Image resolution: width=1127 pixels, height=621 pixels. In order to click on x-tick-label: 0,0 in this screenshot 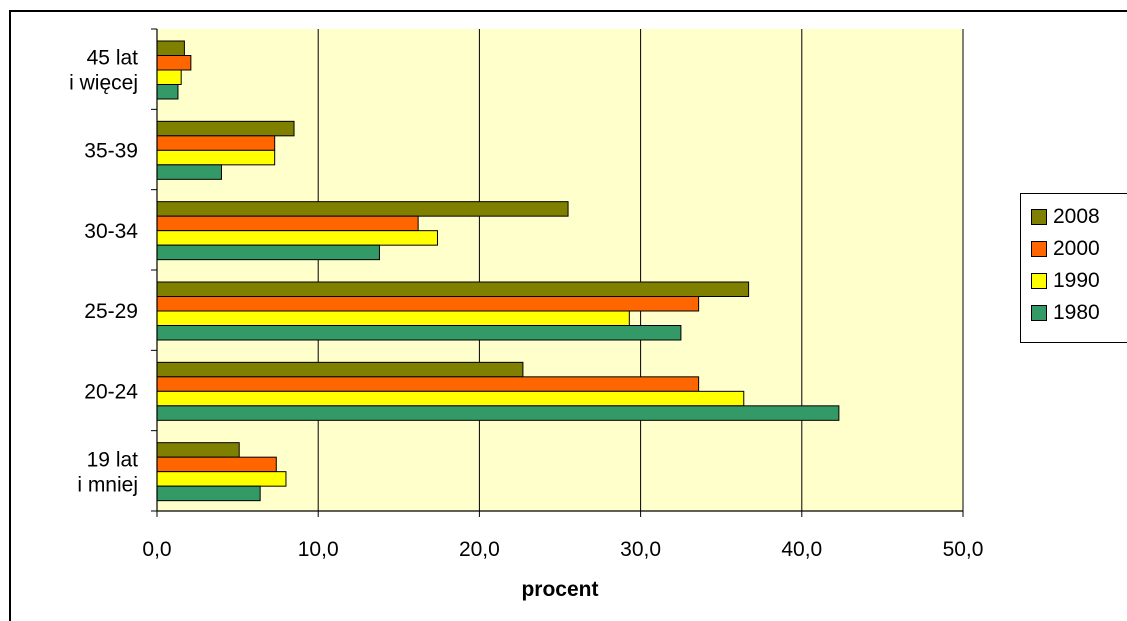, I will do `click(156, 549)`.